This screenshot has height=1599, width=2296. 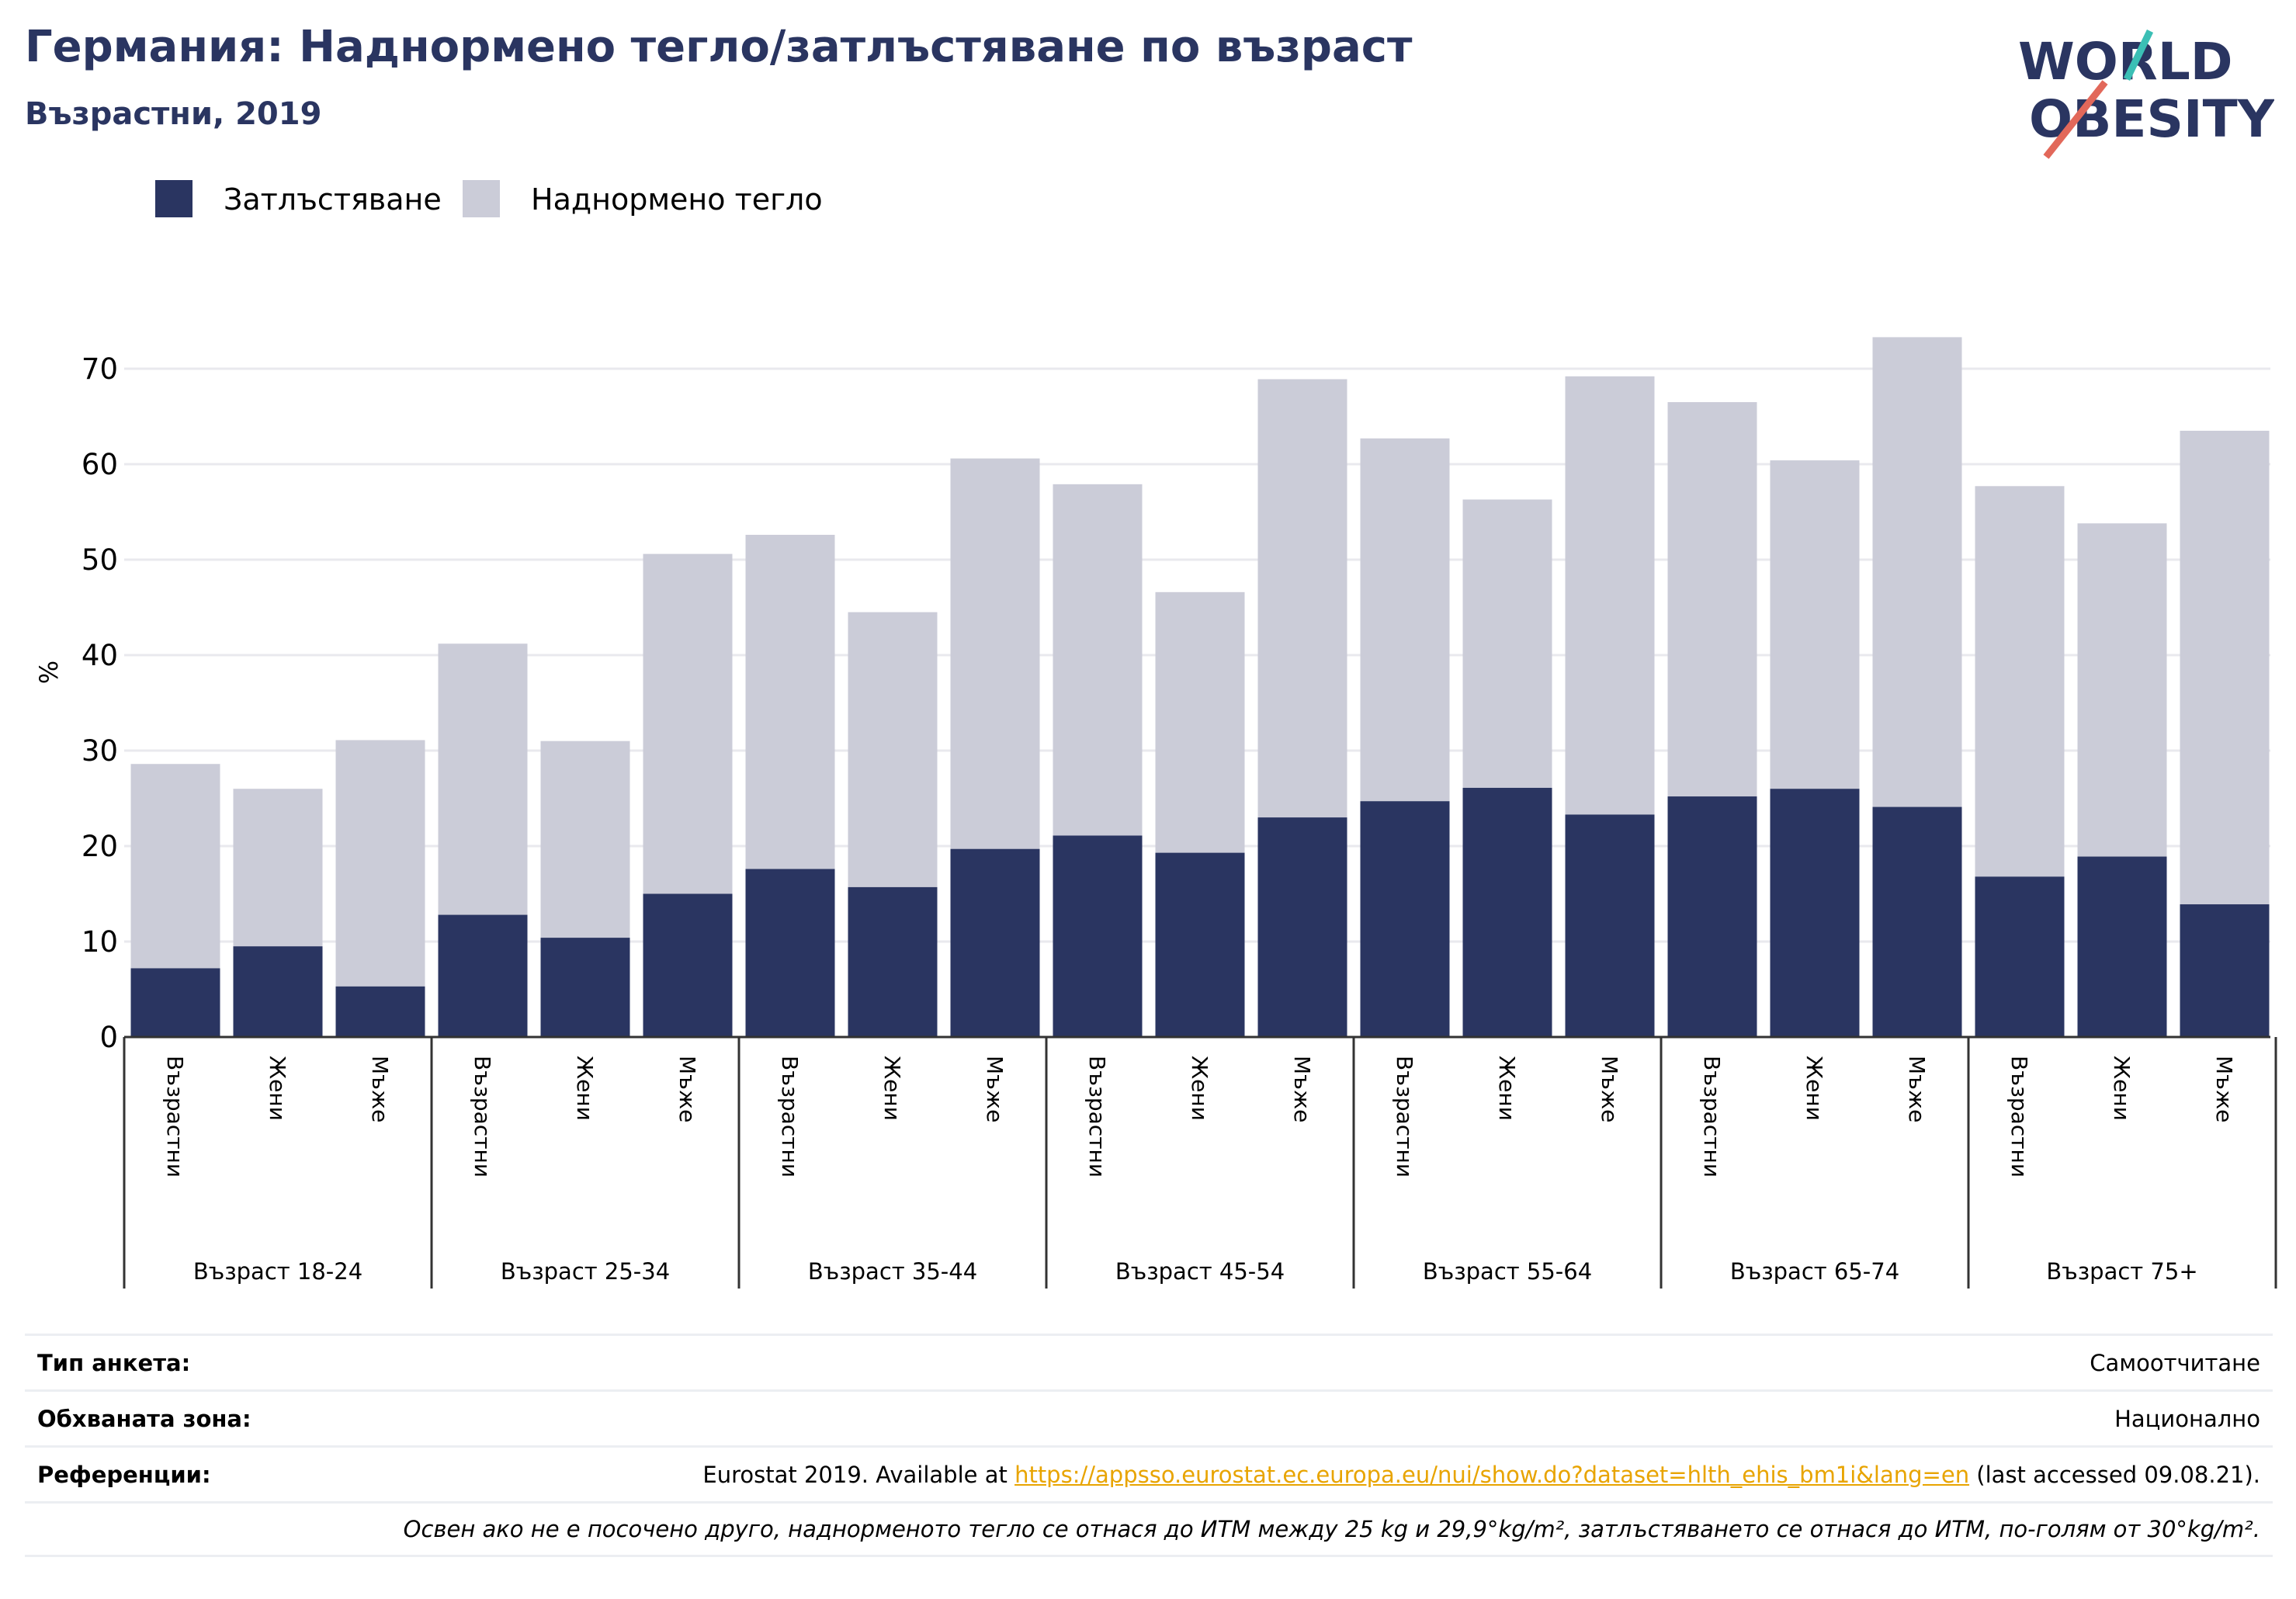 What do you see at coordinates (1507, 1271) in the screenshot?
I see `x-group-label: Възраст 55-64` at bounding box center [1507, 1271].